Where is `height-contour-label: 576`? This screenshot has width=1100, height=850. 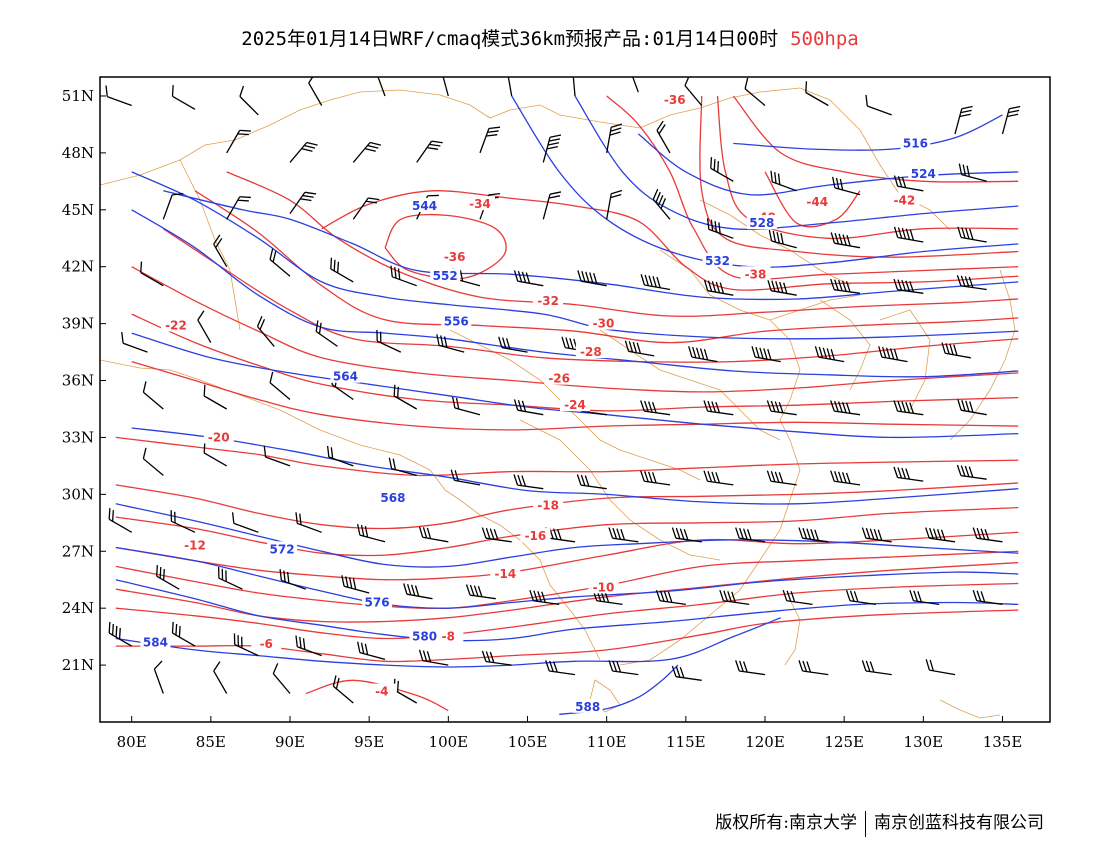
height-contour-label: 576 is located at coordinates (377, 602).